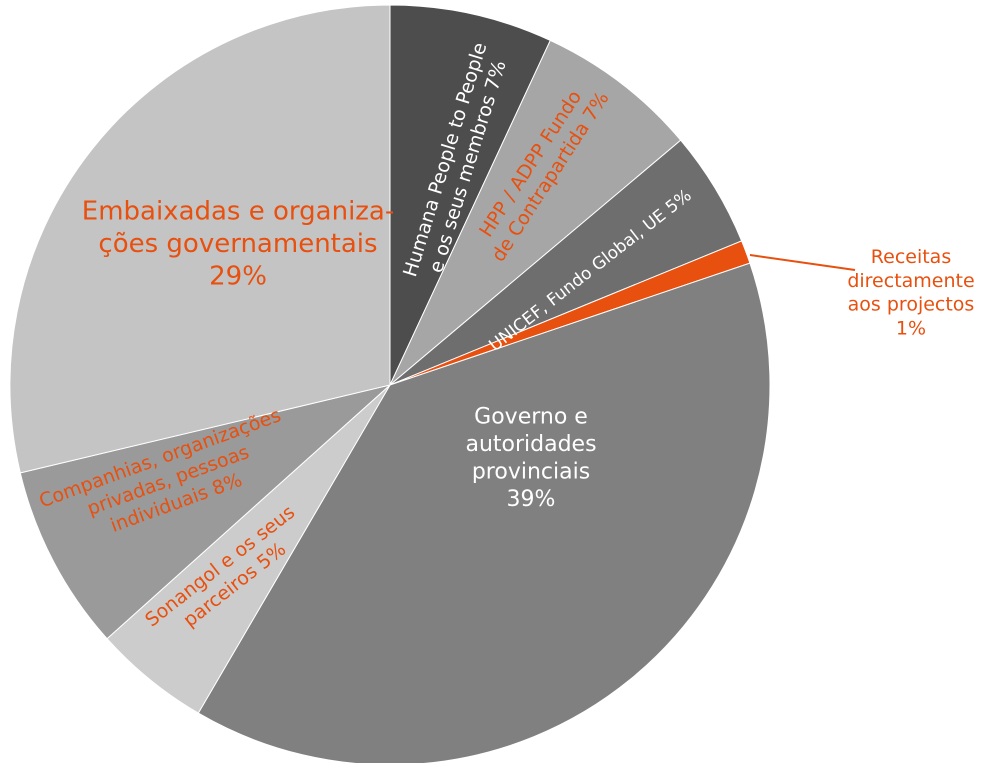 The image size is (983, 763). I want to click on slice-label-line: autoridades, so click(530, 444).